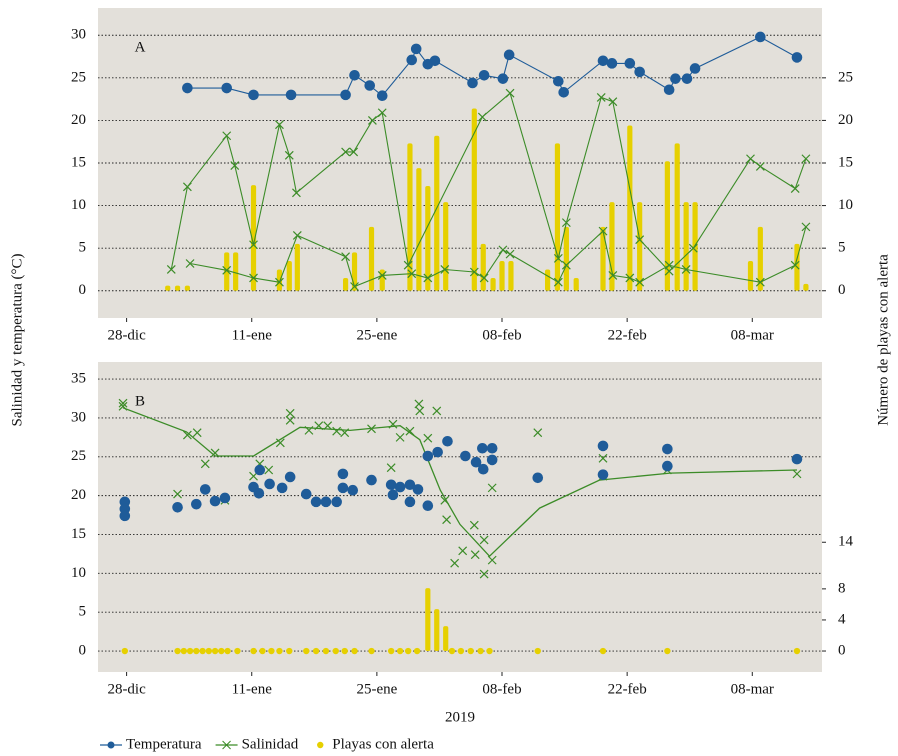 The width and height of the screenshot is (898, 756). What do you see at coordinates (492, 66) in the screenshot?
I see `series-line` at bounding box center [492, 66].